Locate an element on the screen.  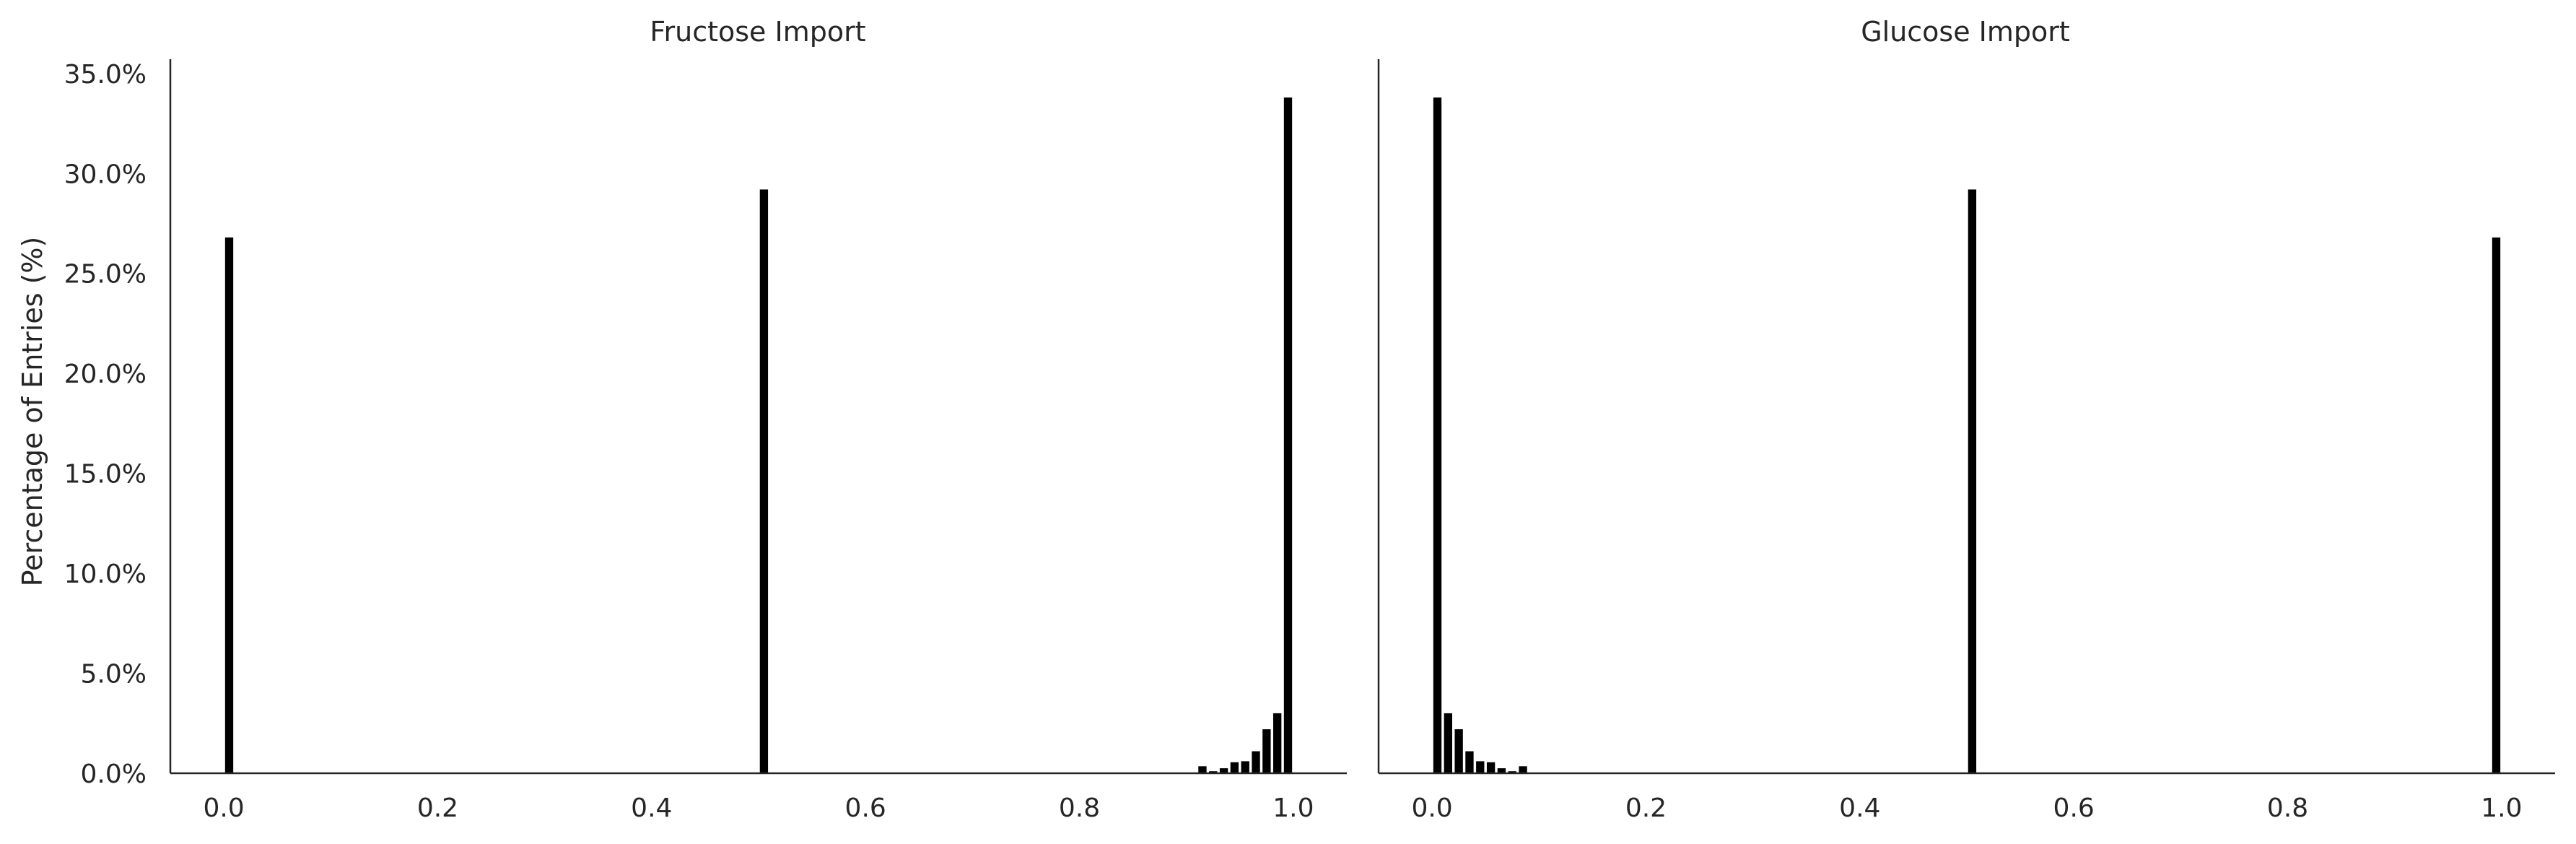
fructose-y-tick-label: 30.0% is located at coordinates (105, 174).